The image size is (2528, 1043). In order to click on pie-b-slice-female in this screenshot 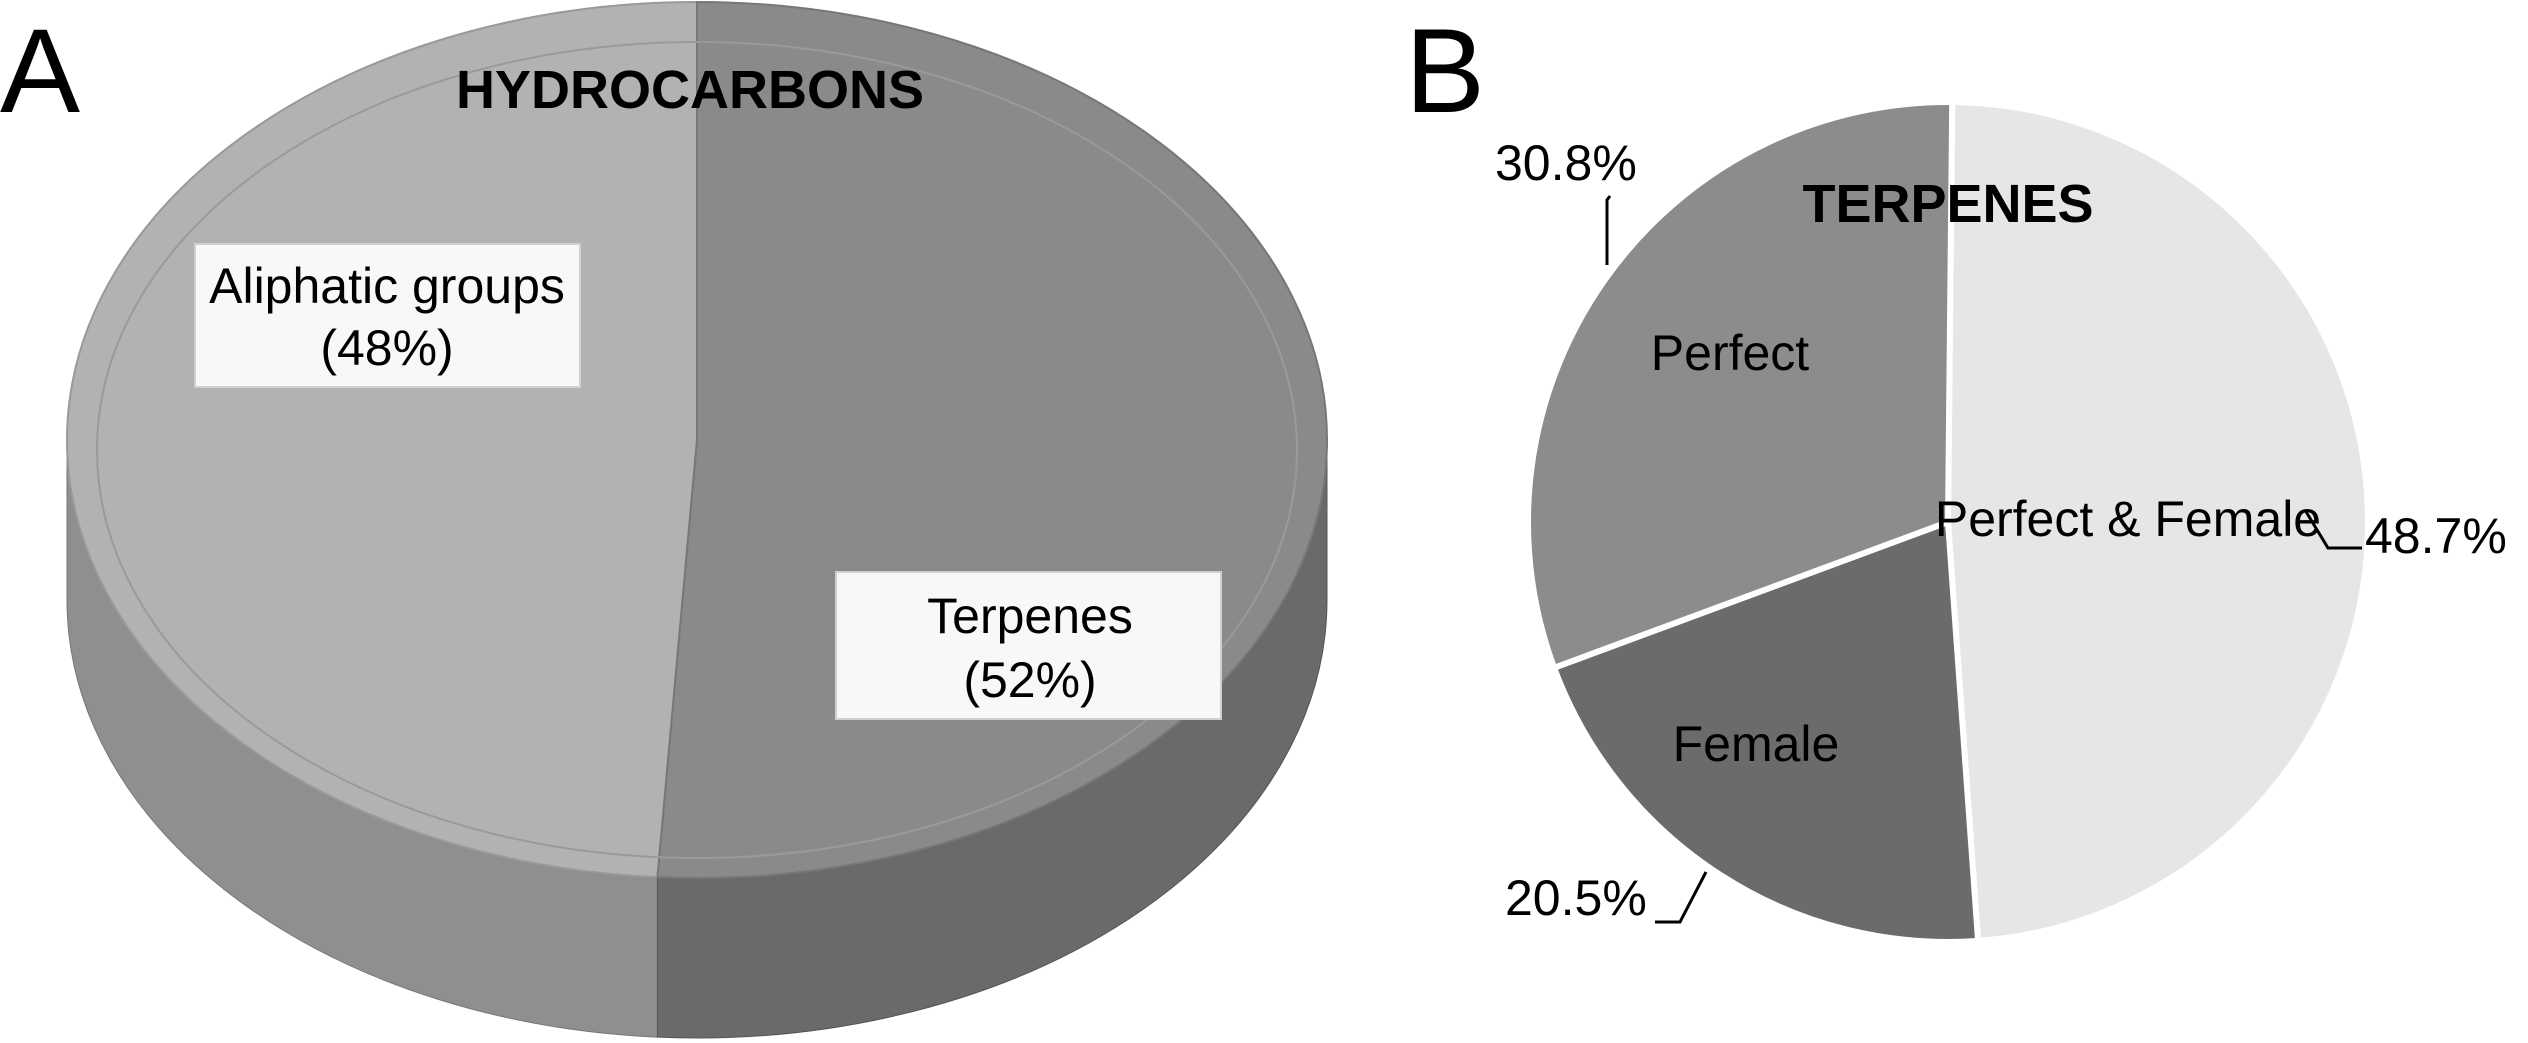, I will do `click(1766, 731)`.